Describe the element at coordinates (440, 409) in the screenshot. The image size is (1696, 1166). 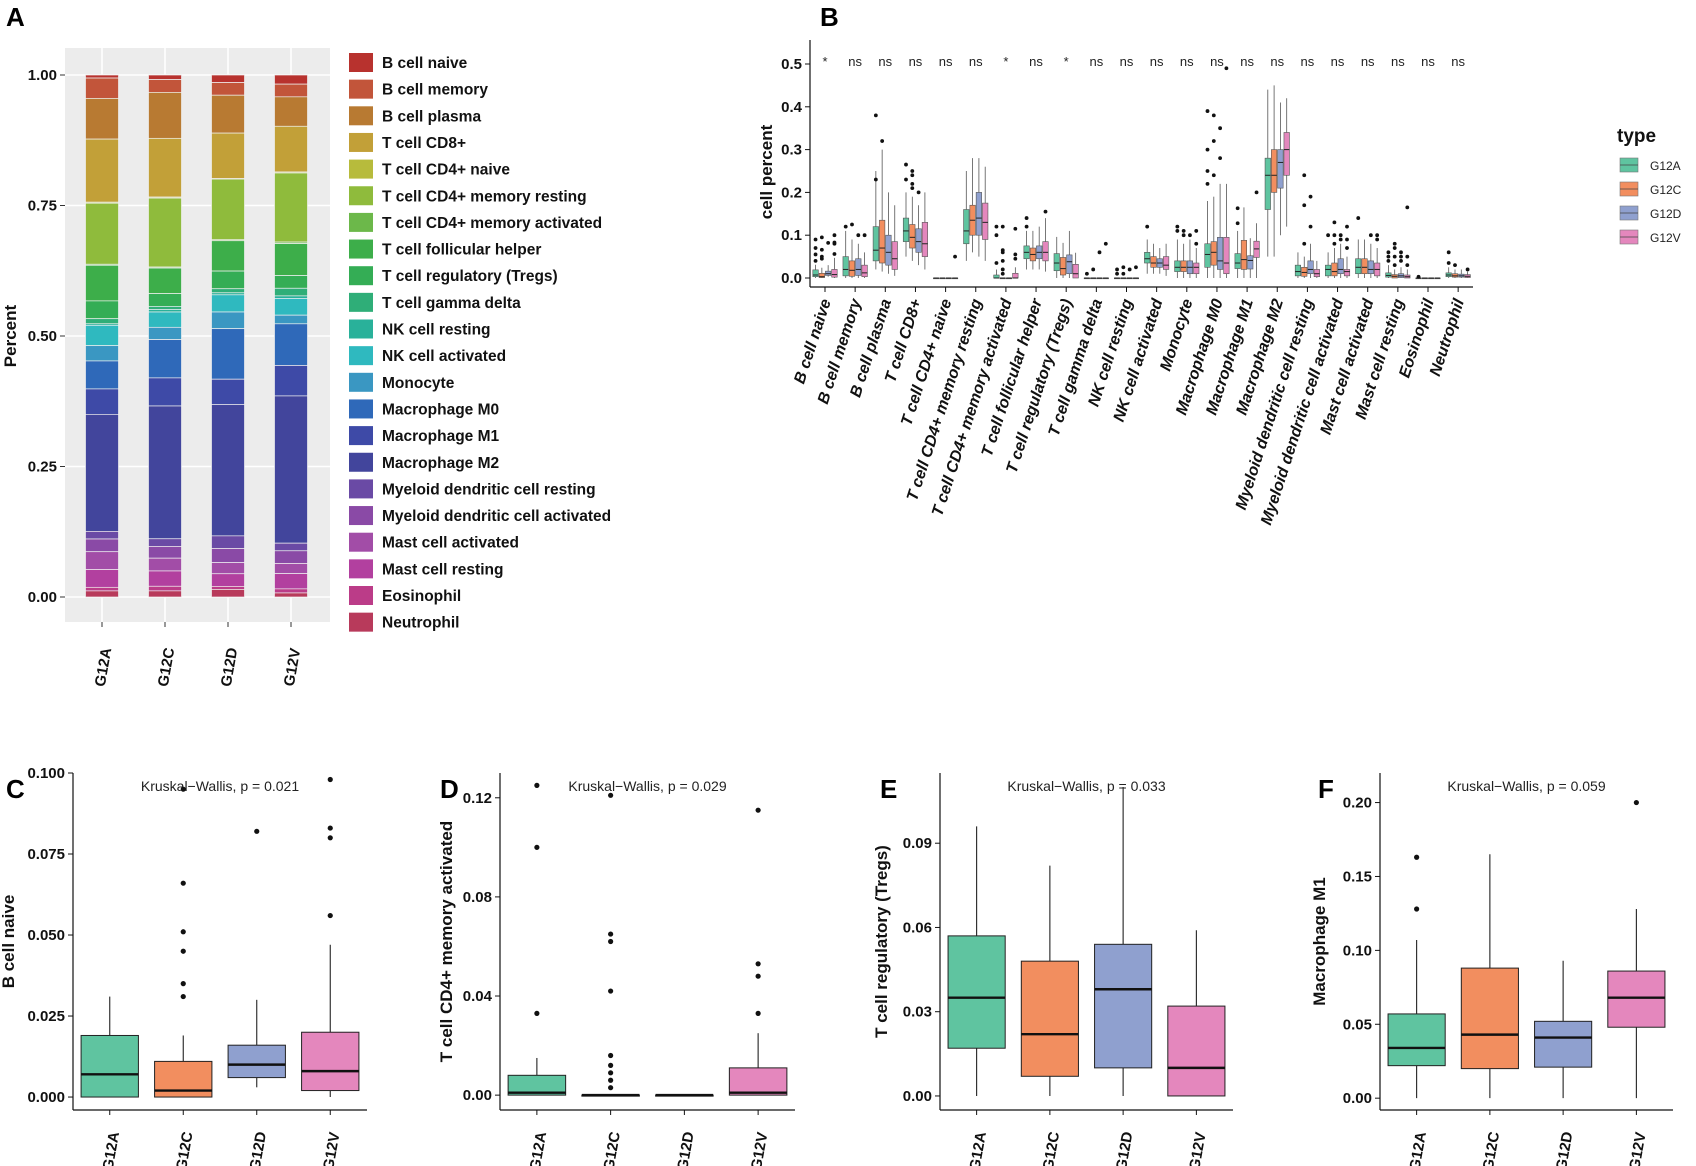
I see `panel-a-legend-label-macrophage-m0: Macrophage M0` at that location.